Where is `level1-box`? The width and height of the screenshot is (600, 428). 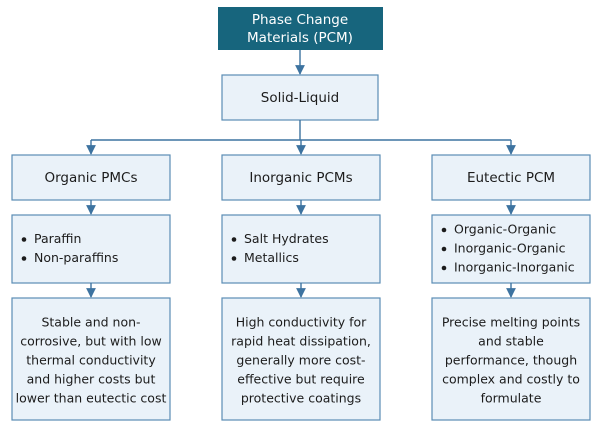 level1-box is located at coordinates (300, 97).